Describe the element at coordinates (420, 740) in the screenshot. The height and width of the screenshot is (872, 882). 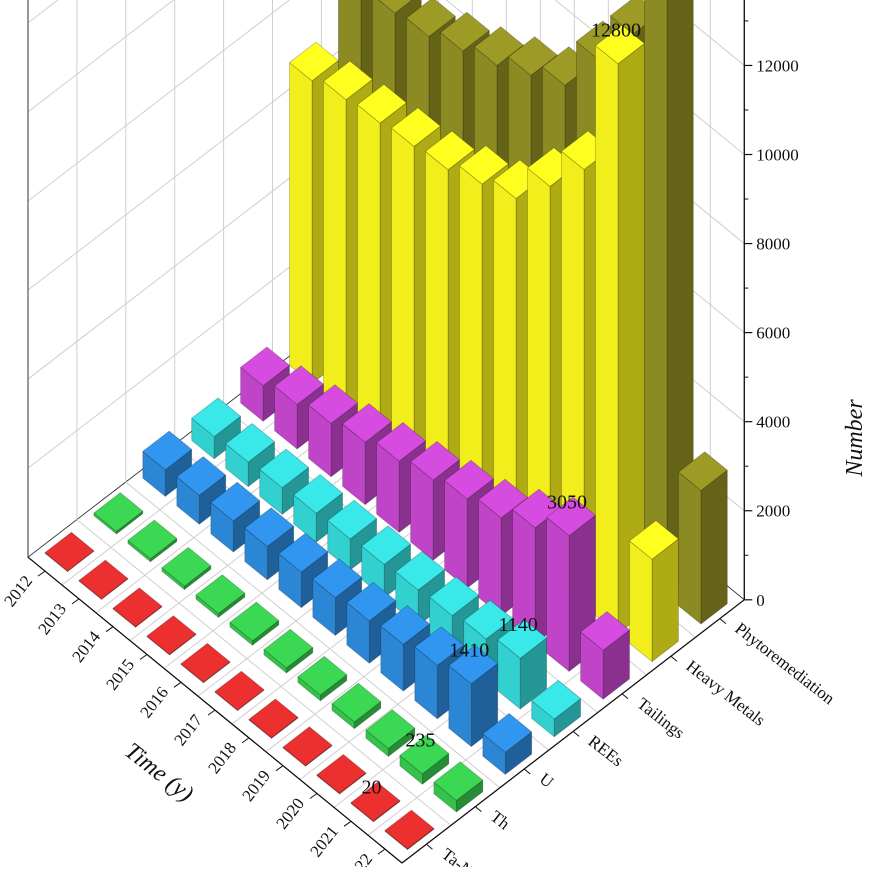
I see `data-label: 235` at that location.